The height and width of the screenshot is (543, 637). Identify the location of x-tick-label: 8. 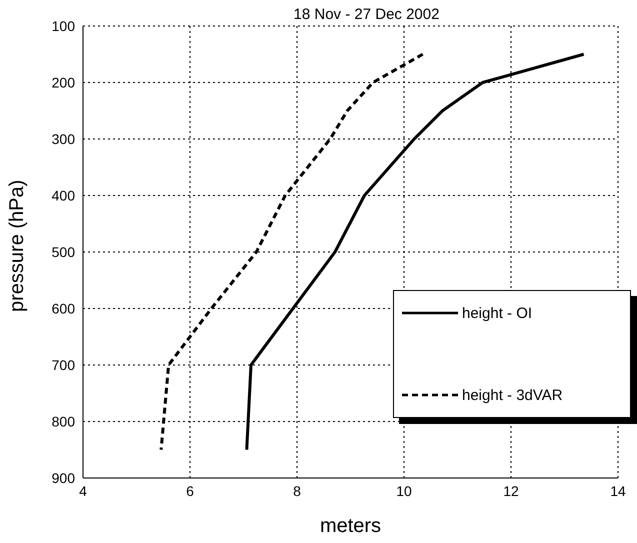
(297, 490).